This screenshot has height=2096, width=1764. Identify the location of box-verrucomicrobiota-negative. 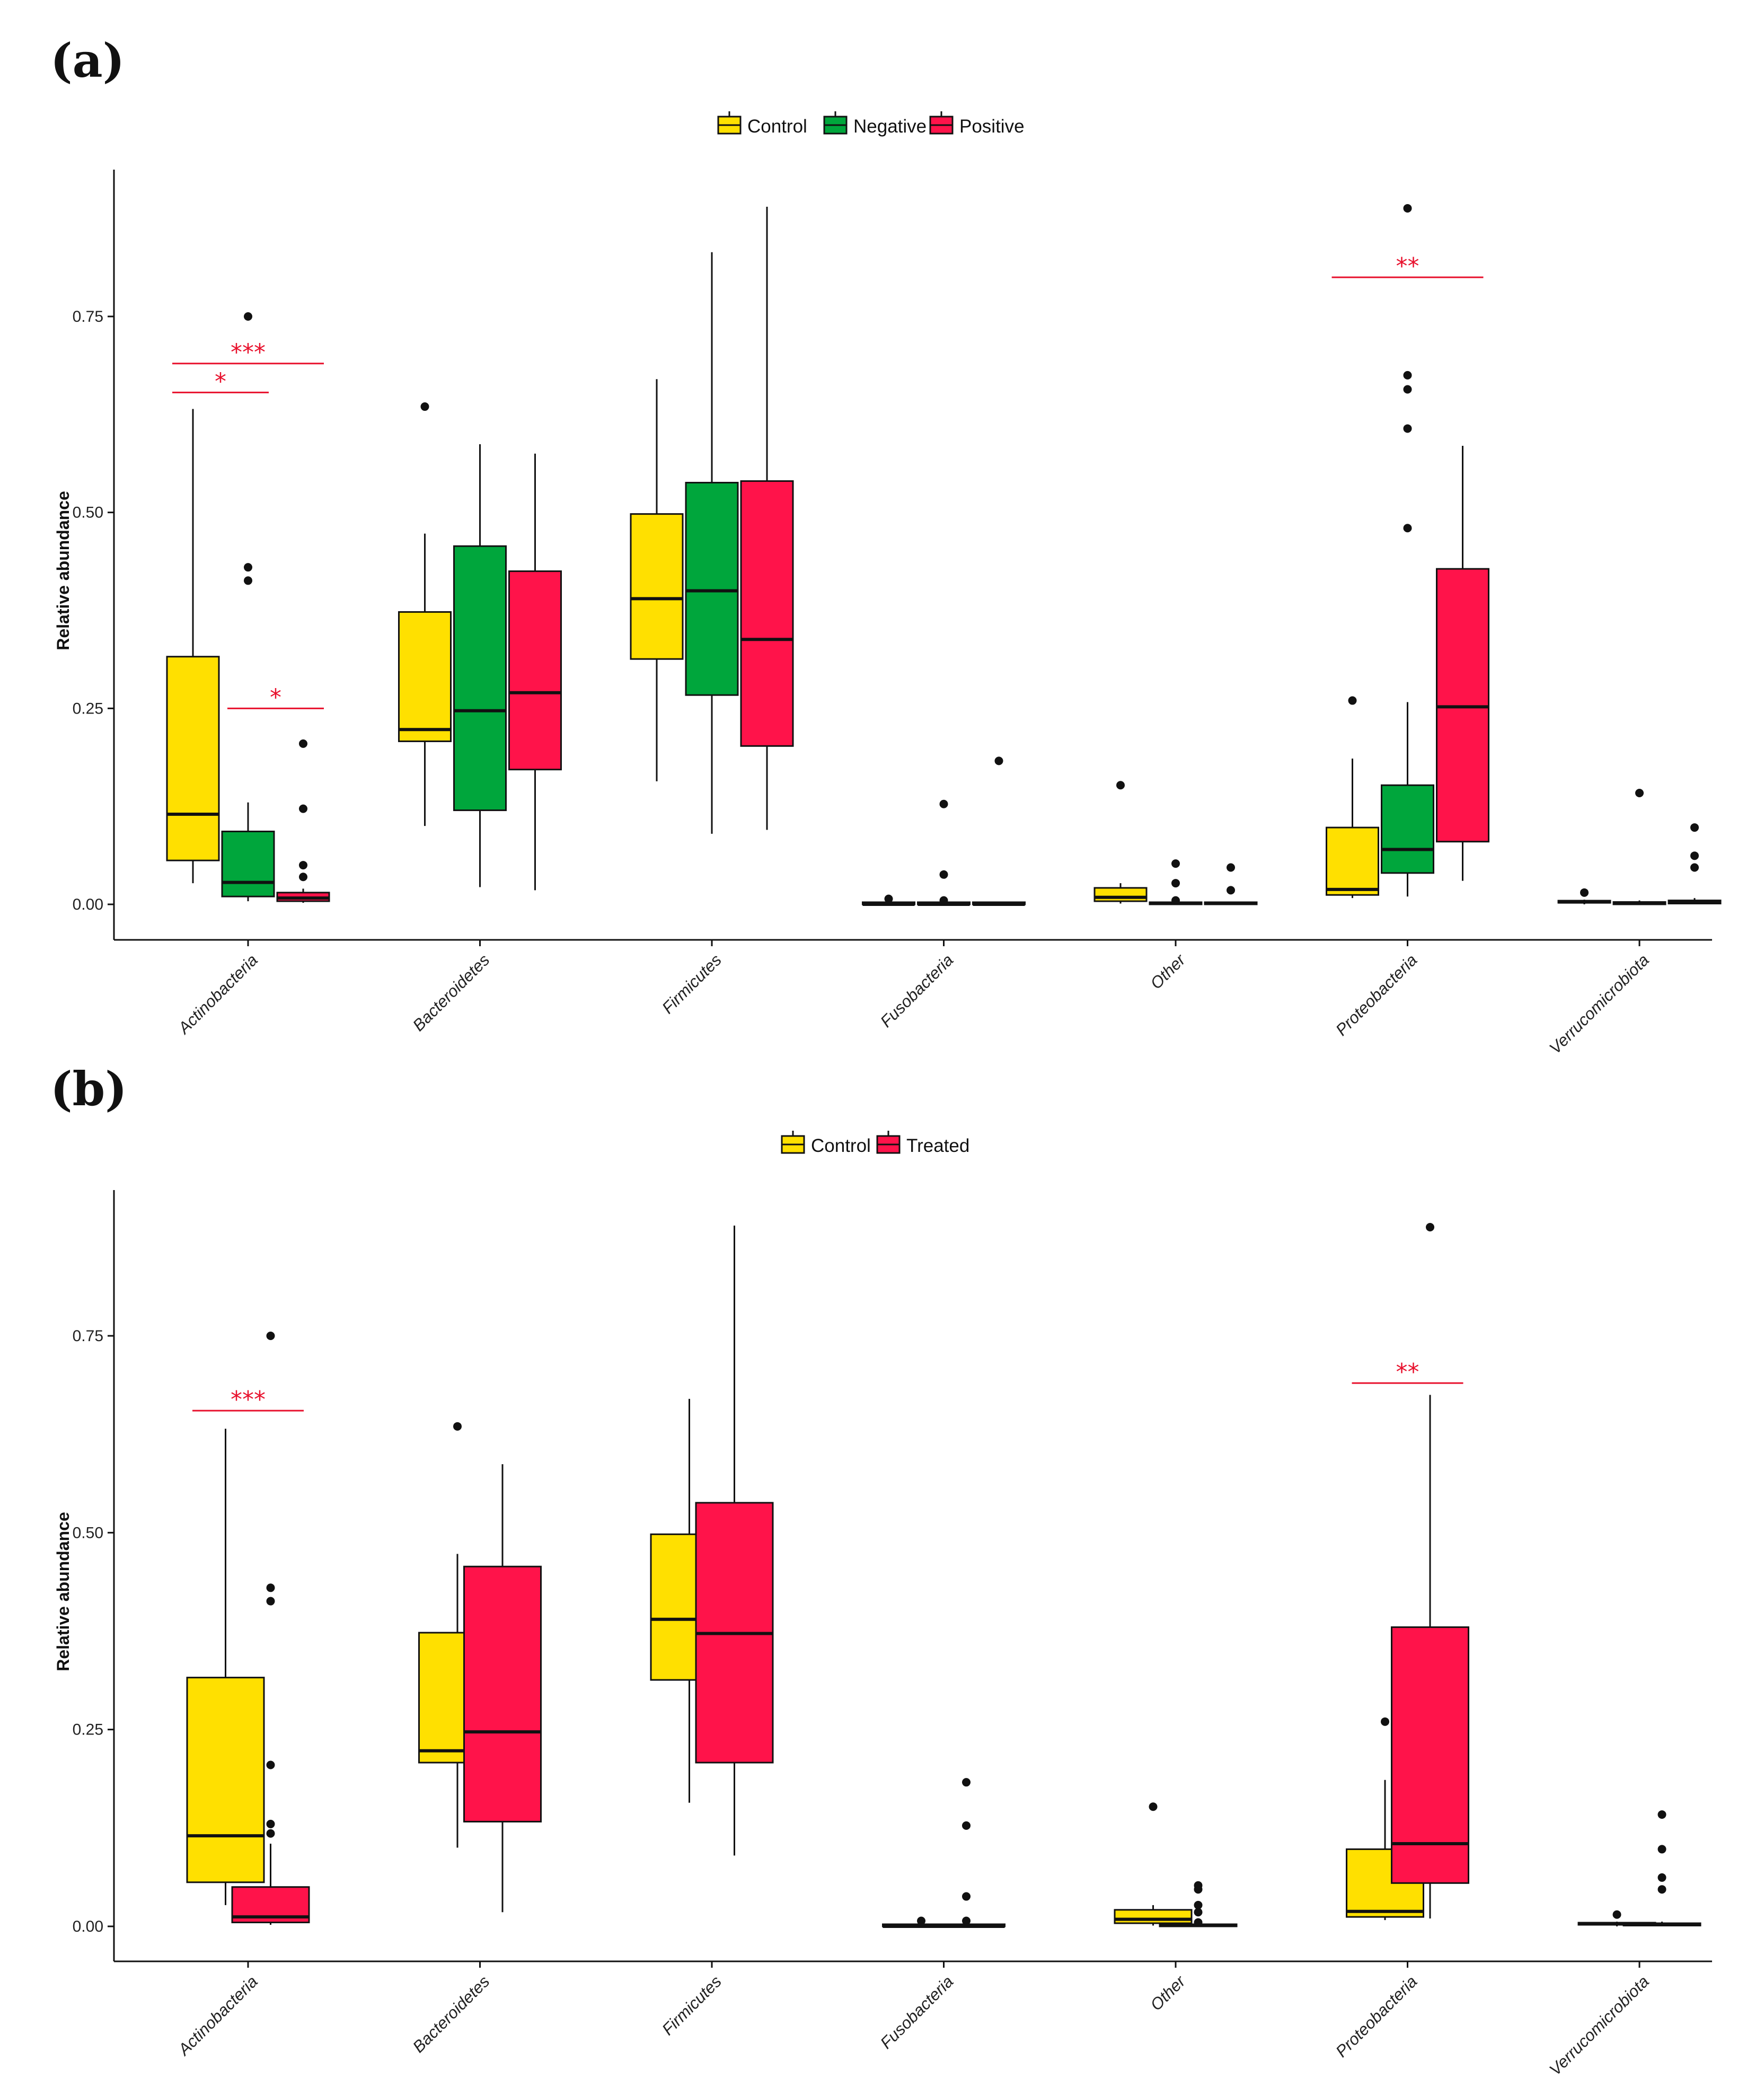
(1639, 847).